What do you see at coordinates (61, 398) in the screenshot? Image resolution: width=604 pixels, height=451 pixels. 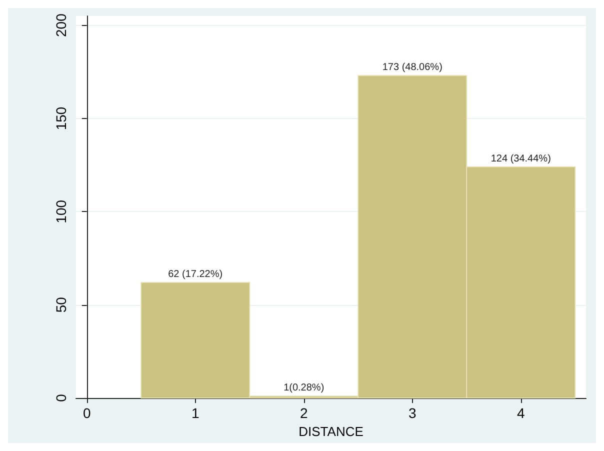 I see `y-tick-label: 0` at bounding box center [61, 398].